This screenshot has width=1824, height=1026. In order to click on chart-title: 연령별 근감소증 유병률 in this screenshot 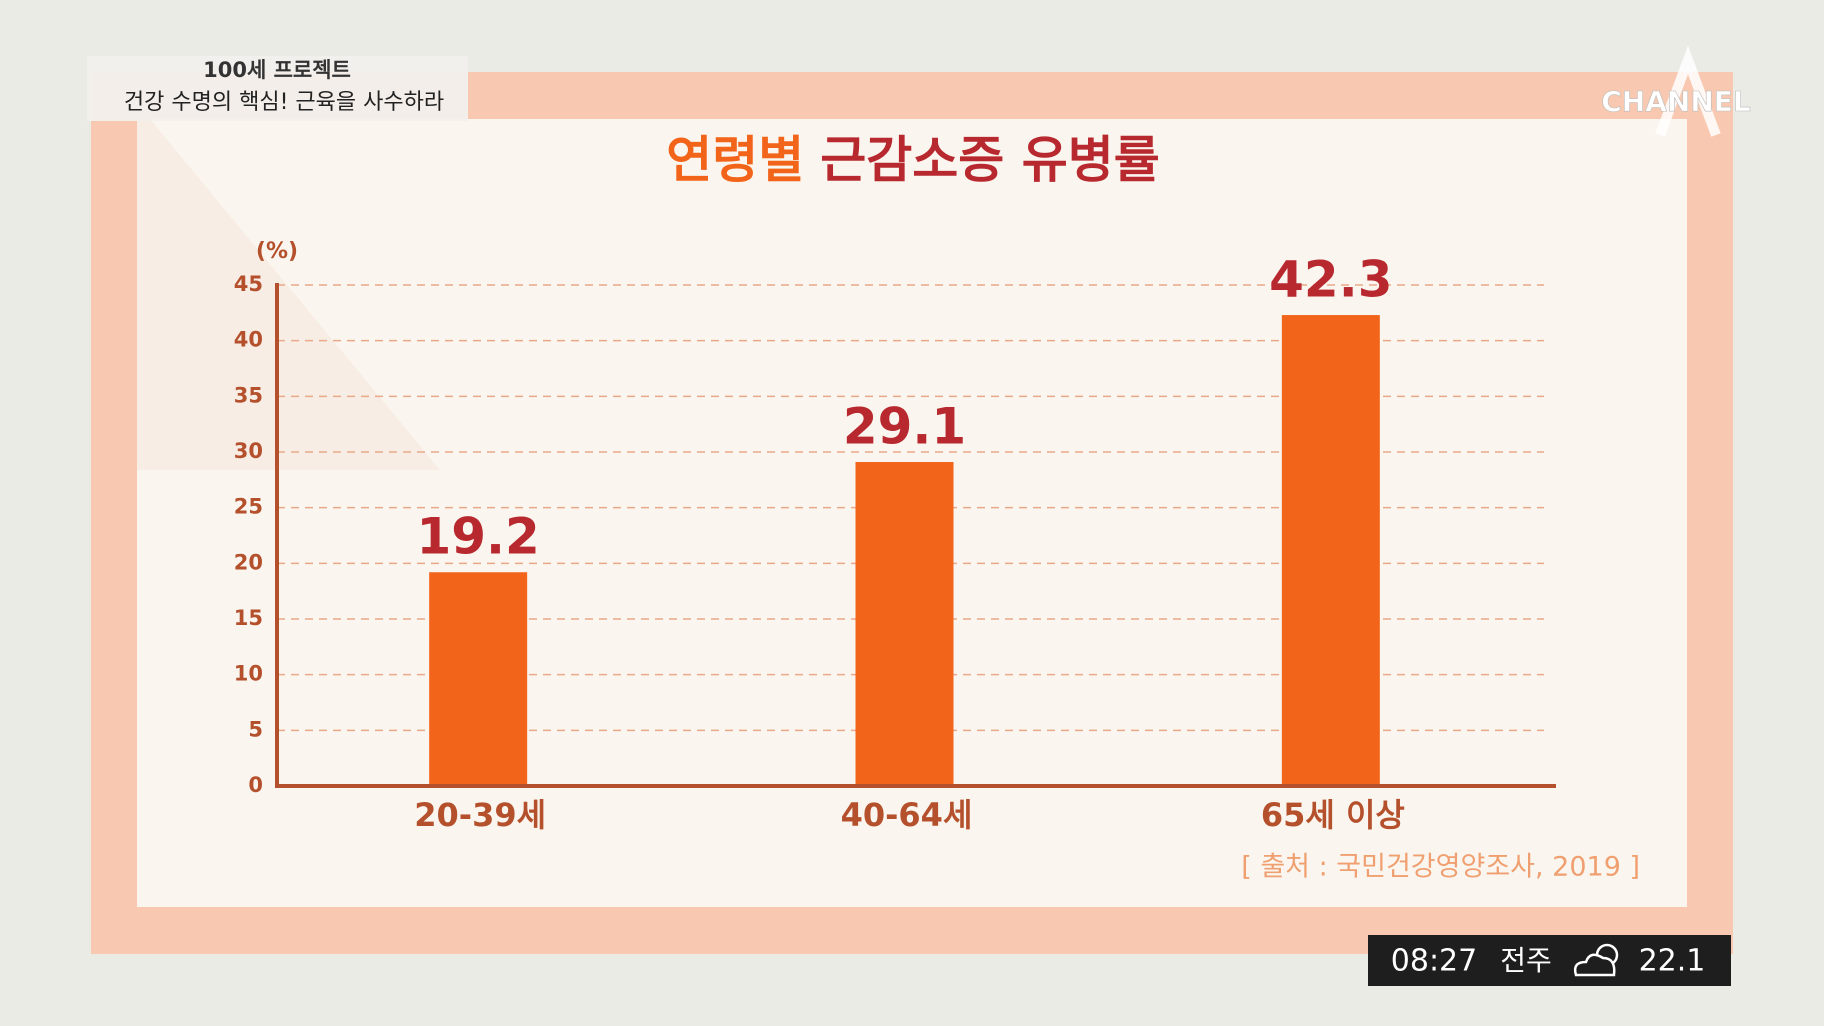, I will do `click(912, 160)`.